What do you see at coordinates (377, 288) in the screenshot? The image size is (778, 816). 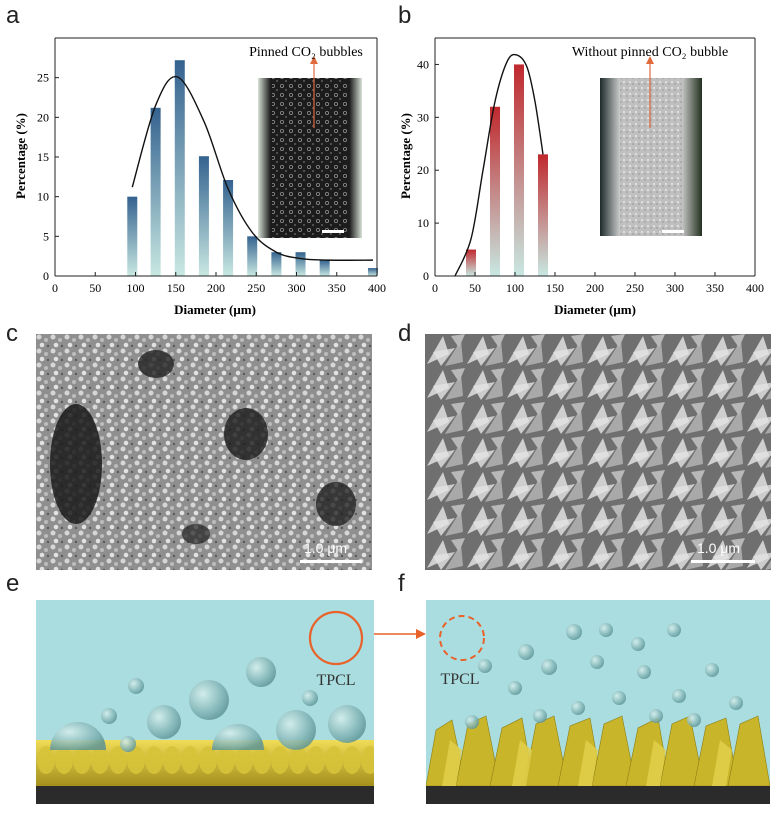 I see `x-tick-label-a-8: 400` at bounding box center [377, 288].